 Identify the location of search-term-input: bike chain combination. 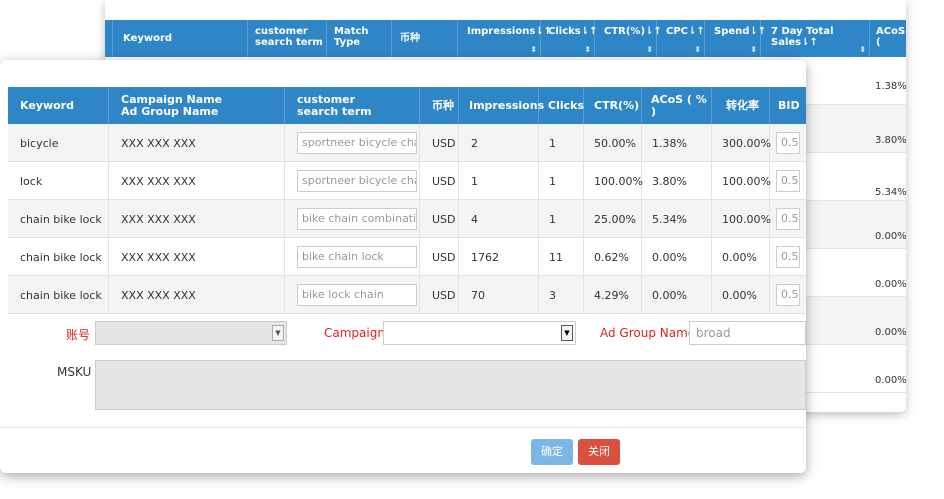
(357, 219).